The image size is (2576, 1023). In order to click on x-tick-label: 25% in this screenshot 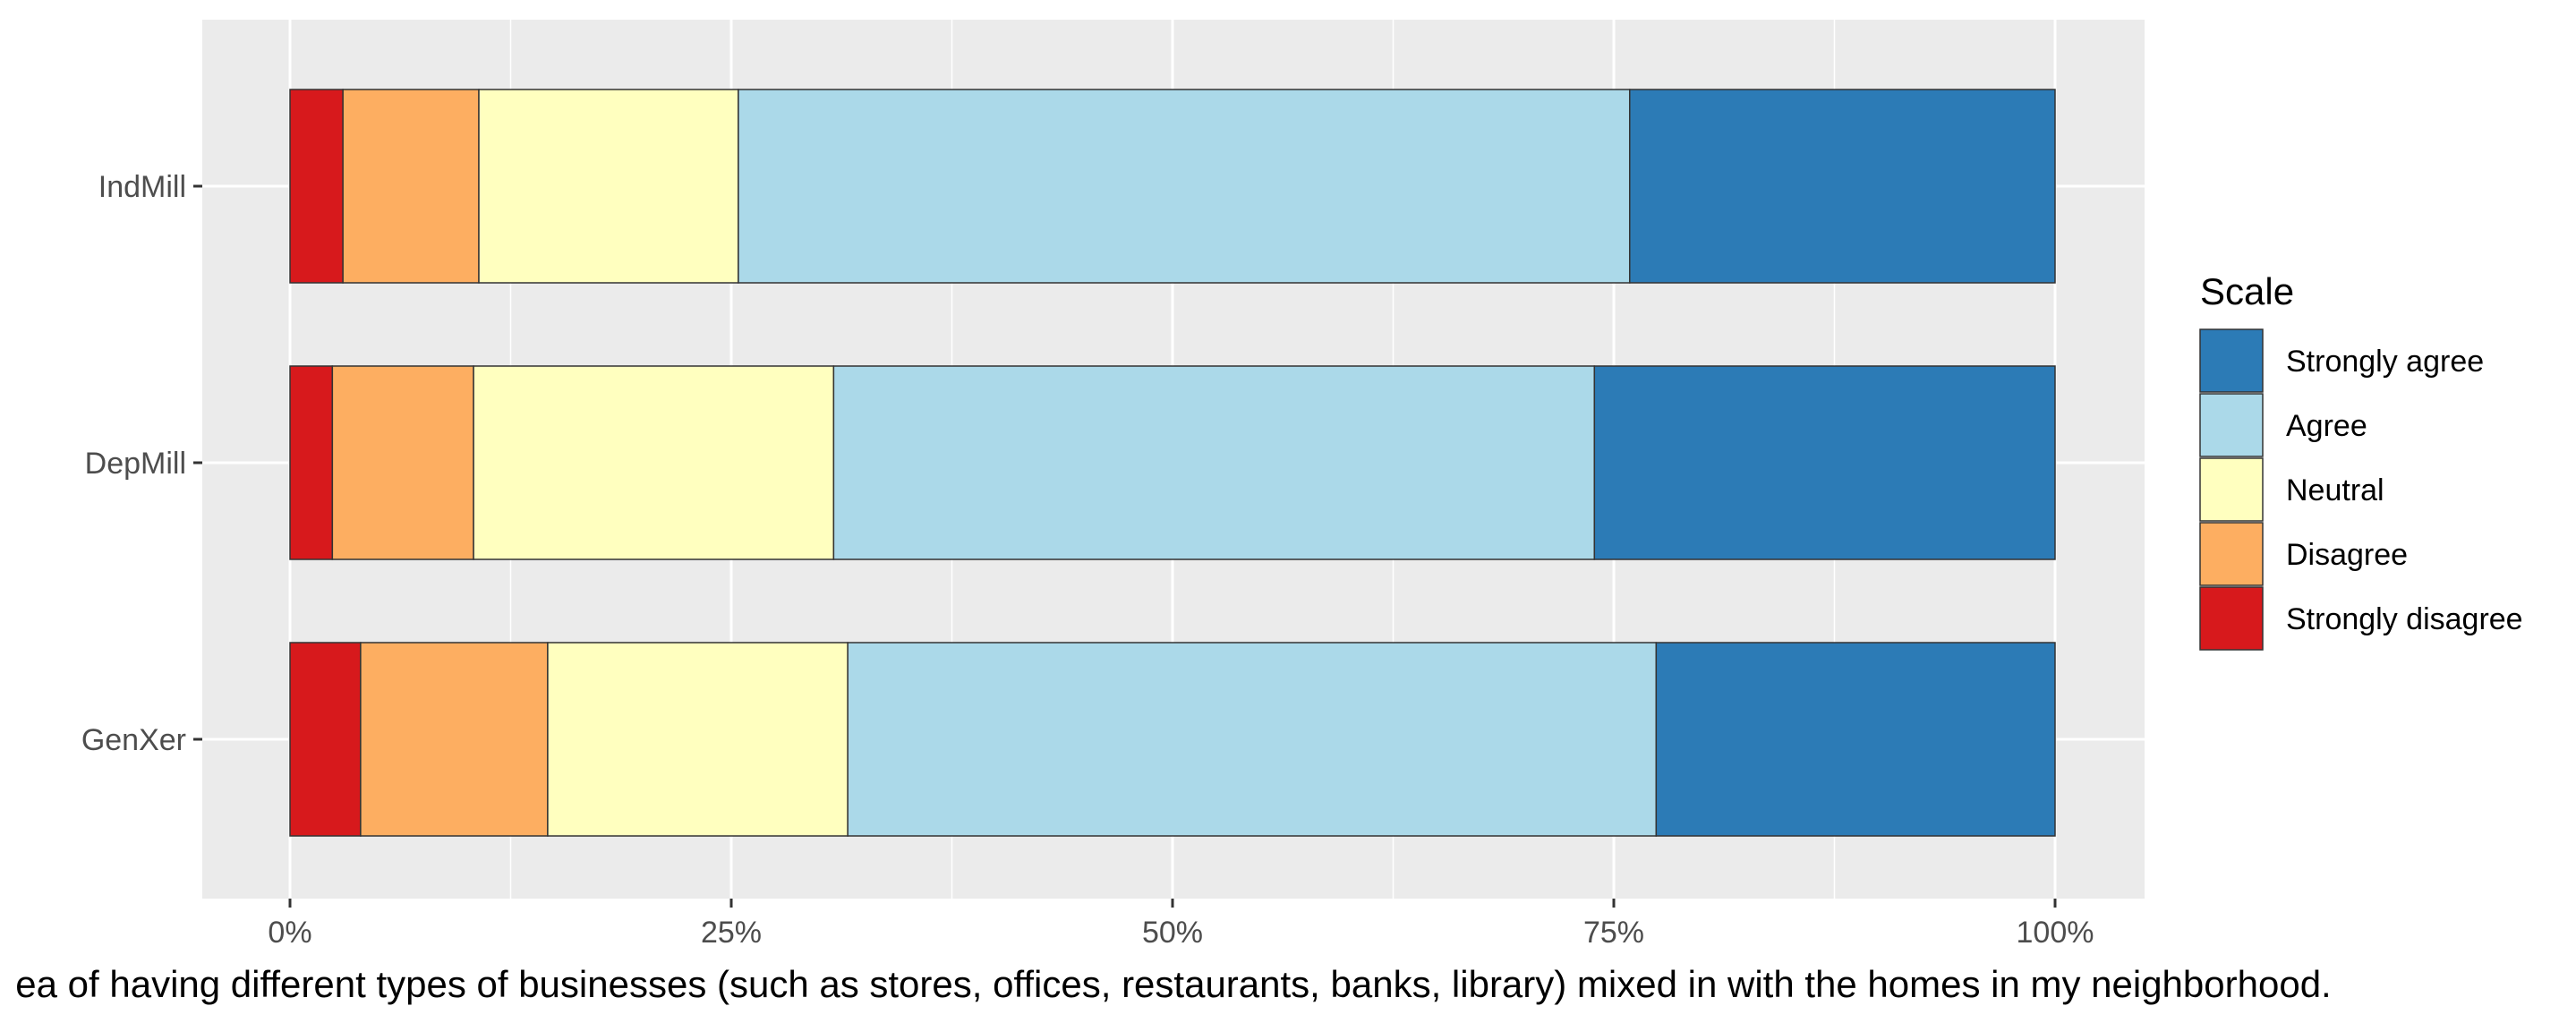, I will do `click(731, 933)`.